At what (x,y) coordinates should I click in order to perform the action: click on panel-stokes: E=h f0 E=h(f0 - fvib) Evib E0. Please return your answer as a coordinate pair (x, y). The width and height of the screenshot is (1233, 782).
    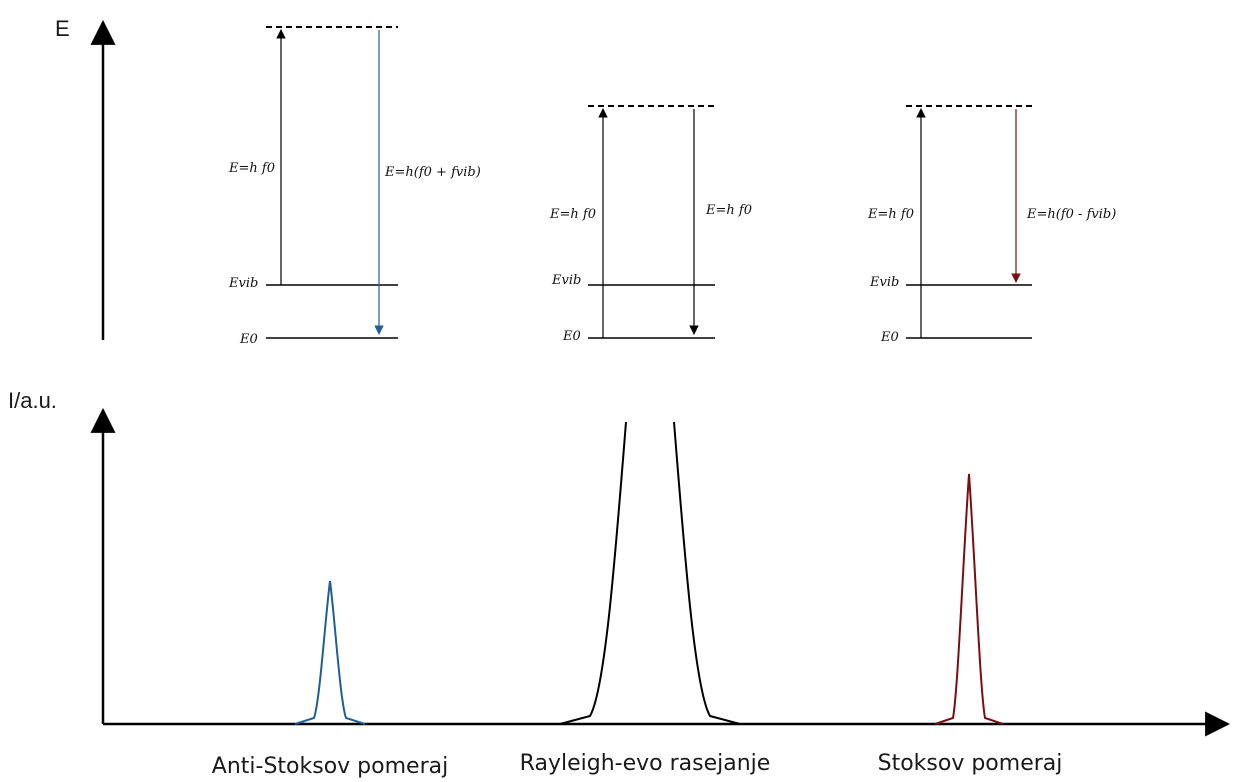
    Looking at the image, I should click on (991, 225).